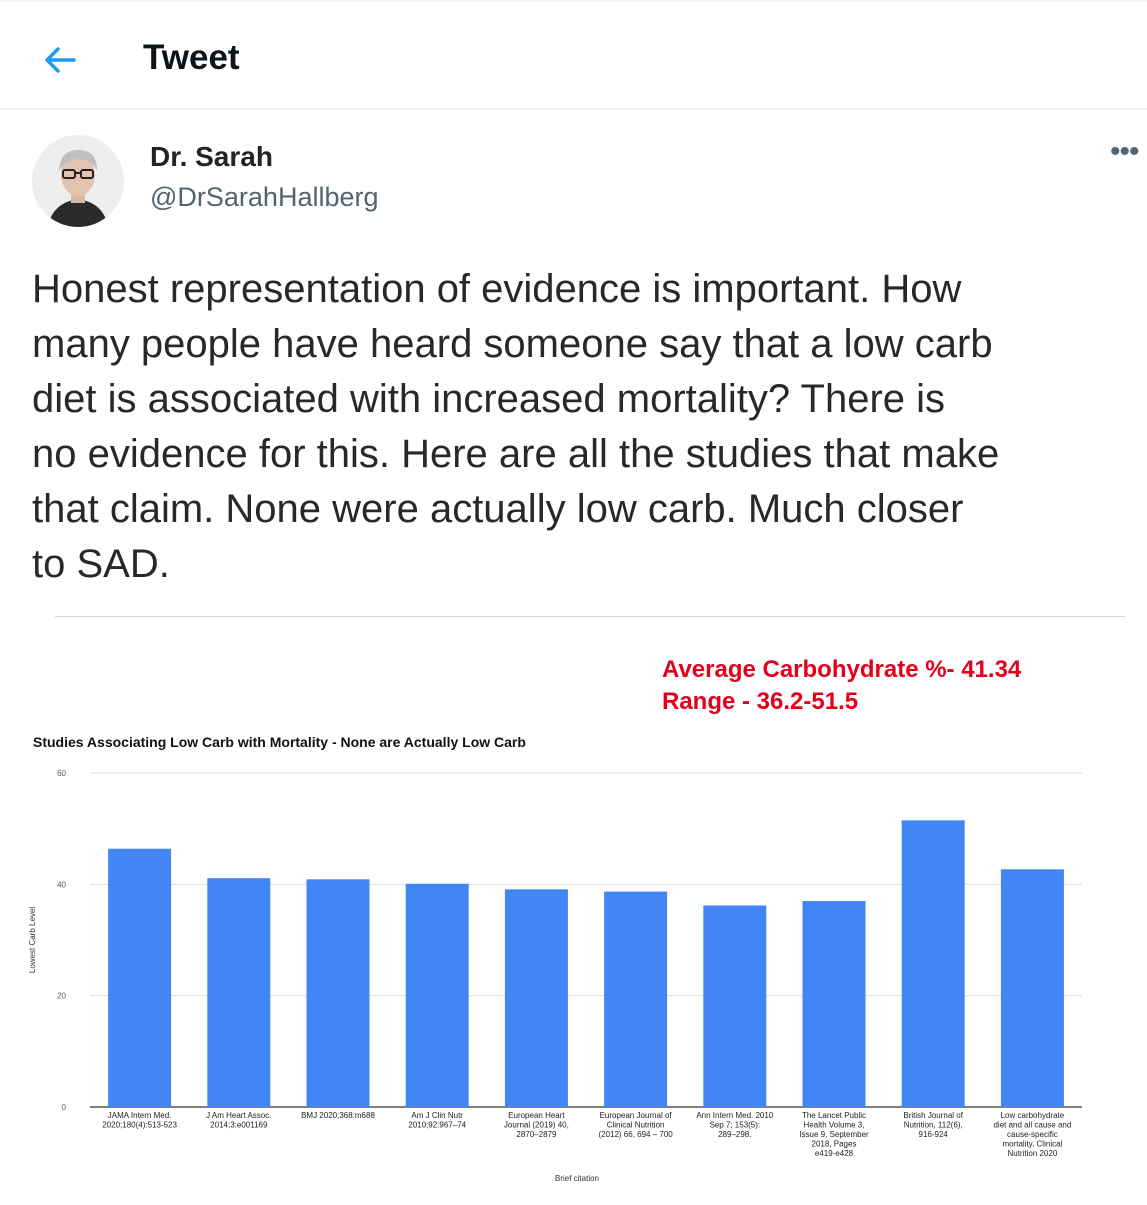  I want to click on y-tick-label: 40, so click(61, 884).